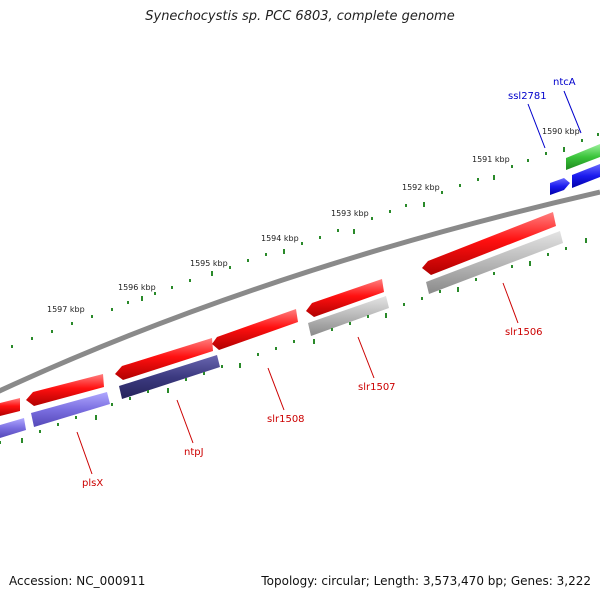  Describe the element at coordinates (586, 176) in the screenshot. I see `blue-feature-right` at that location.